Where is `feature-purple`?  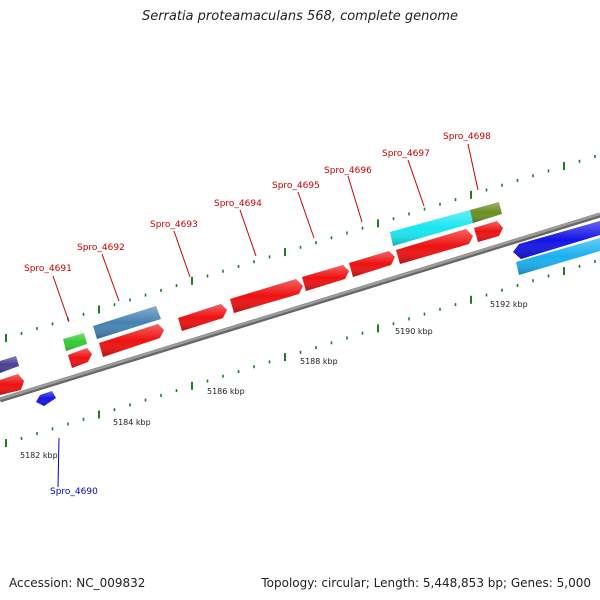
feature-purple is located at coordinates (9, 364).